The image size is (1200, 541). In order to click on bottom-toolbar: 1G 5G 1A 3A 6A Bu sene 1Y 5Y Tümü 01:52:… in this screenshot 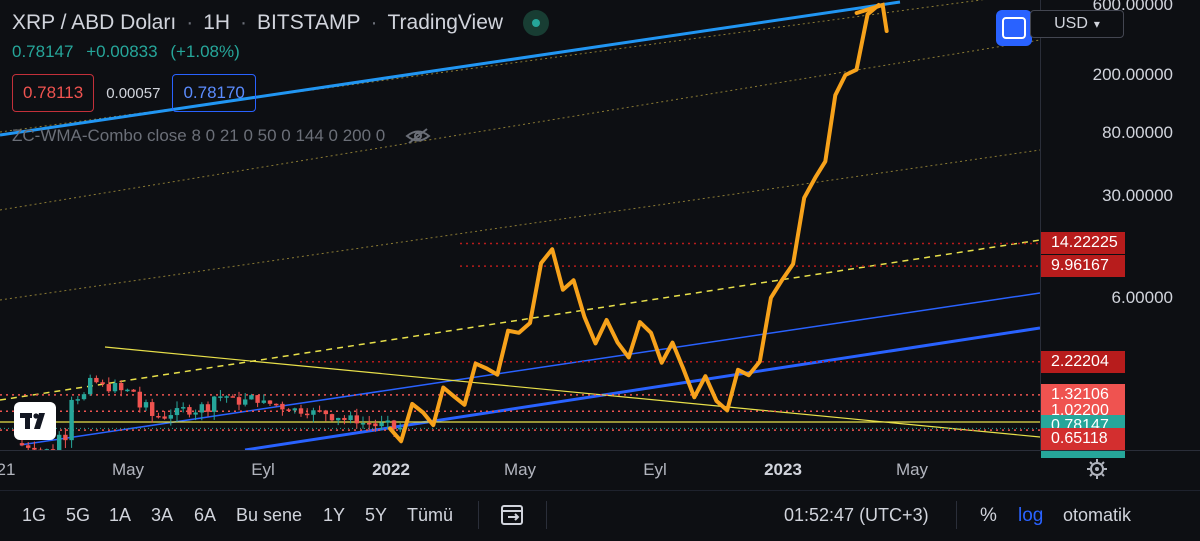, I will do `click(600, 515)`.